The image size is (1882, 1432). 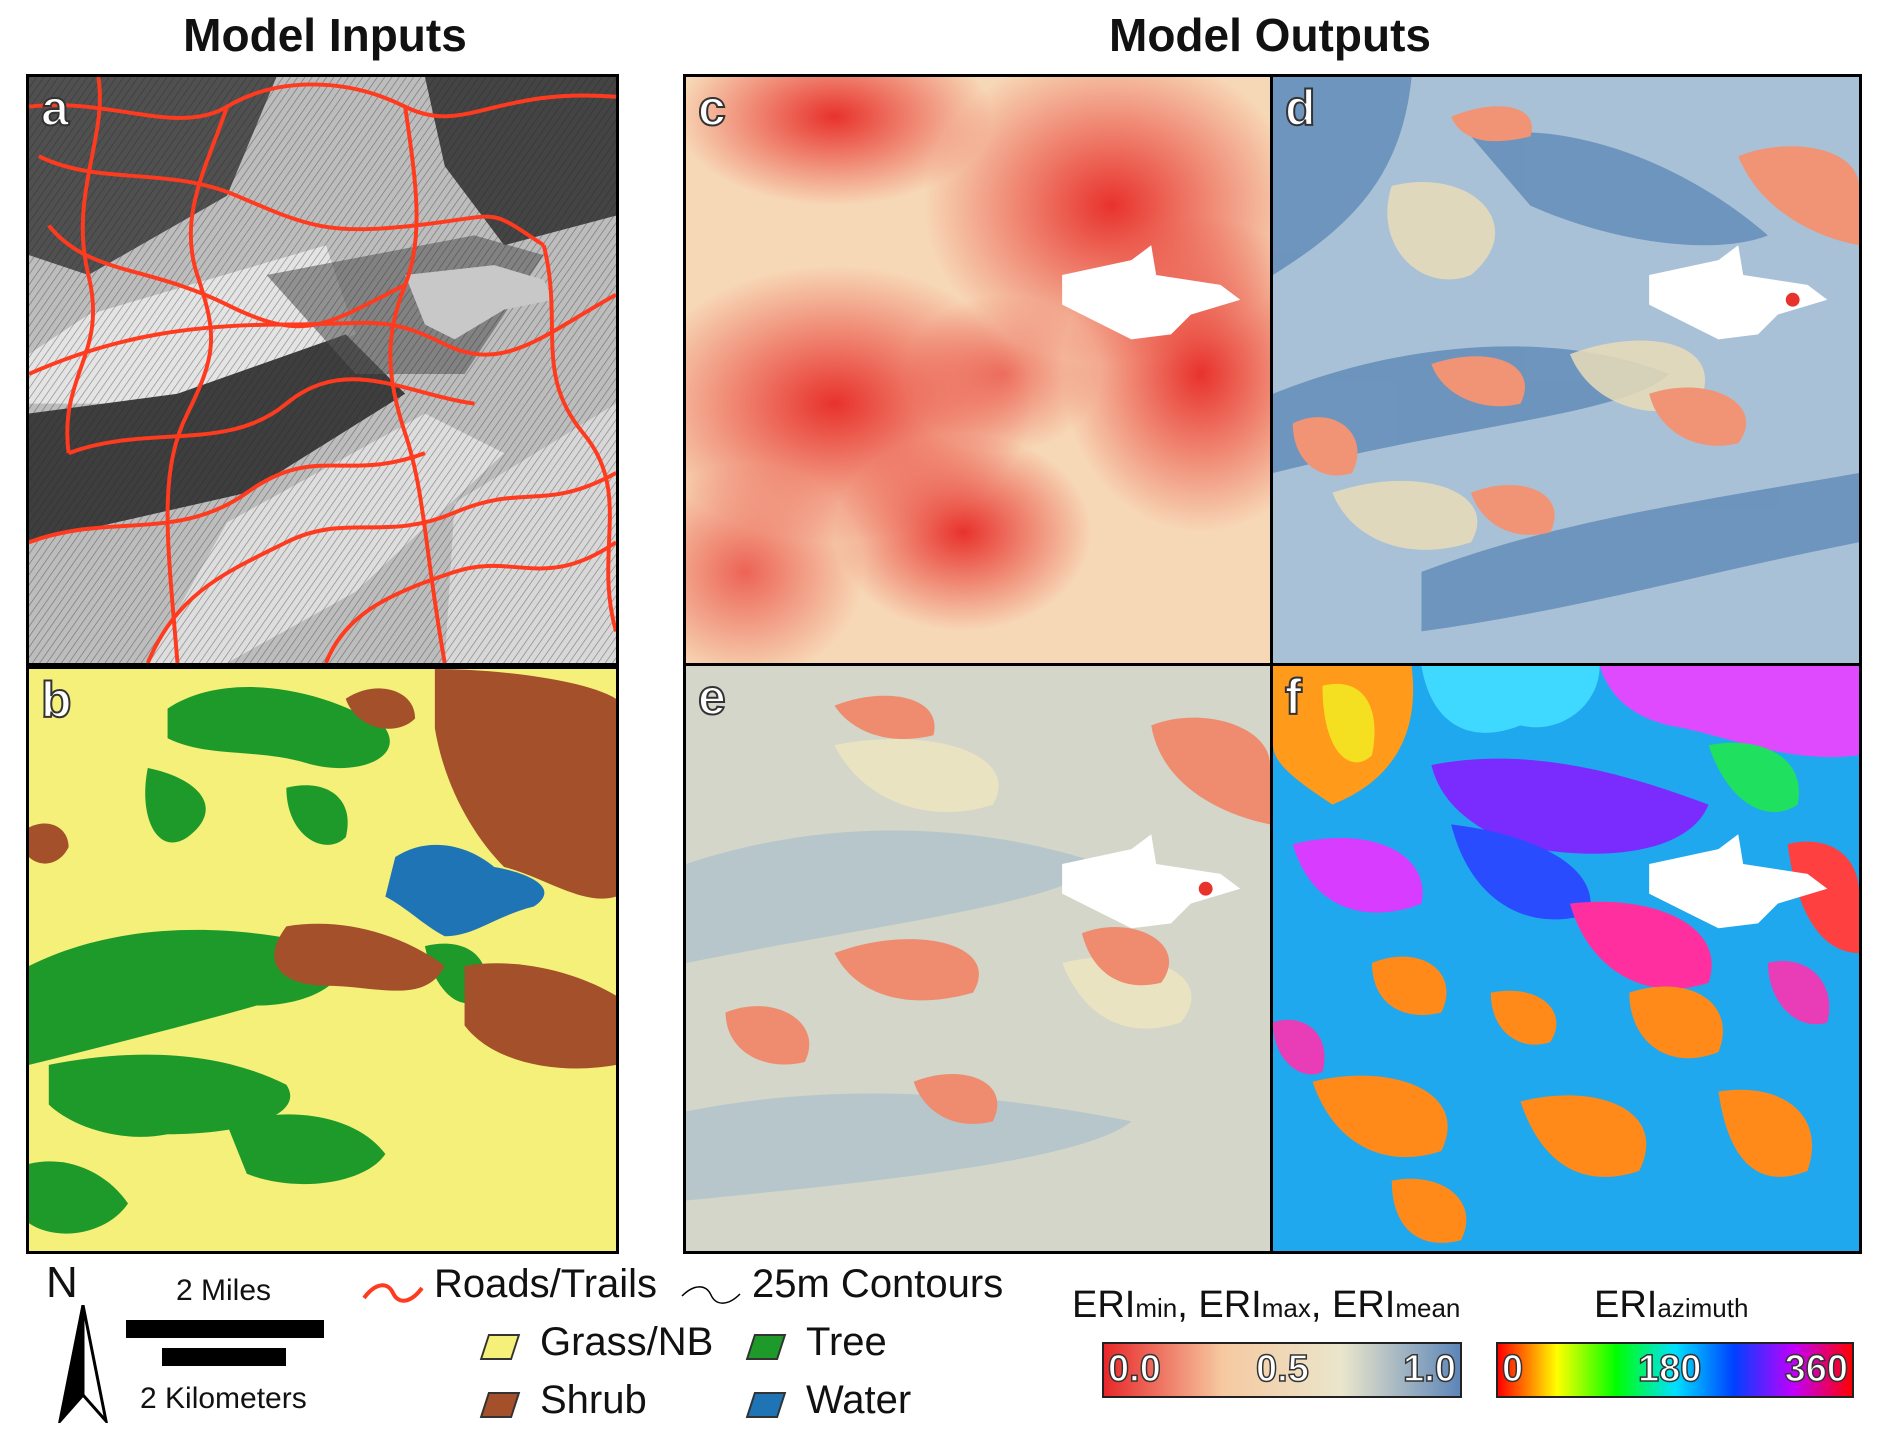 I want to click on eri-tick-0: 0.0, so click(x=1134, y=1369).